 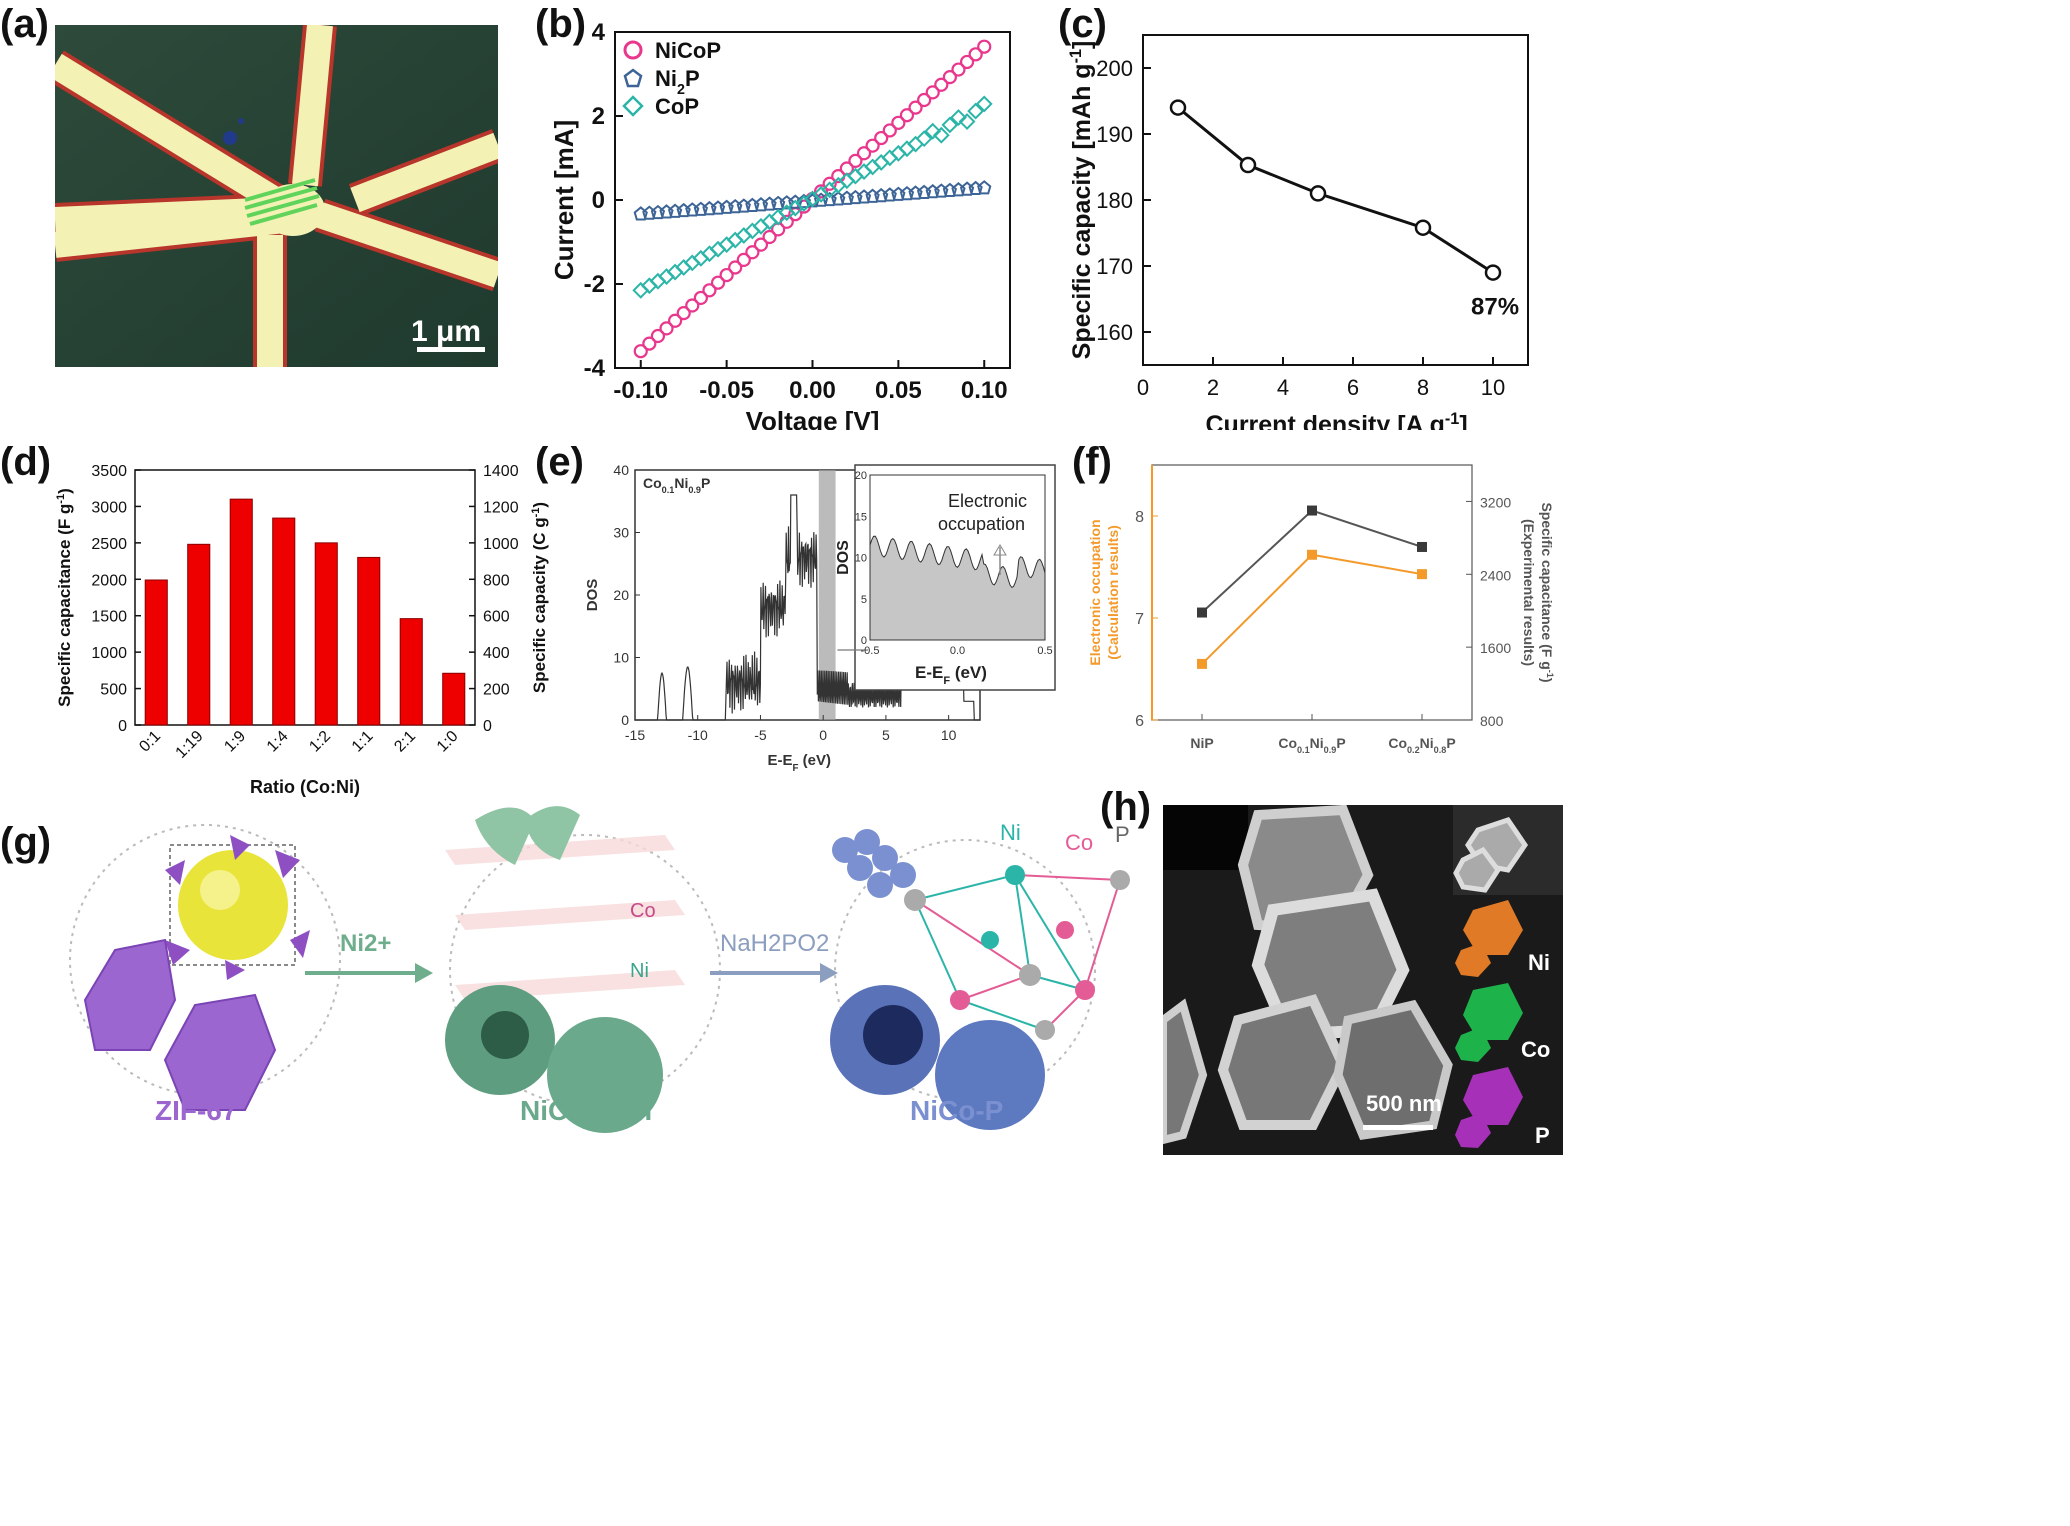 What do you see at coordinates (448, 742) in the screenshot?
I see `x-tick-label: 1:0` at bounding box center [448, 742].